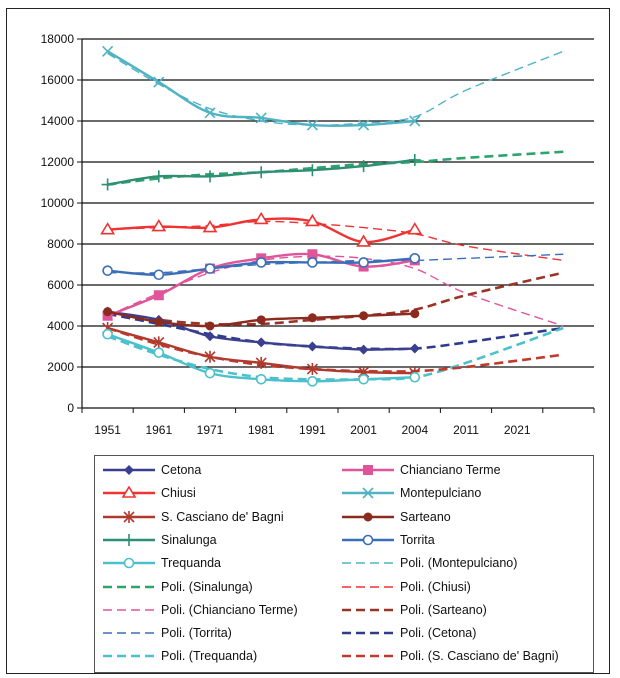  Describe the element at coordinates (158, 430) in the screenshot. I see `x-tick-label: 1961` at that location.